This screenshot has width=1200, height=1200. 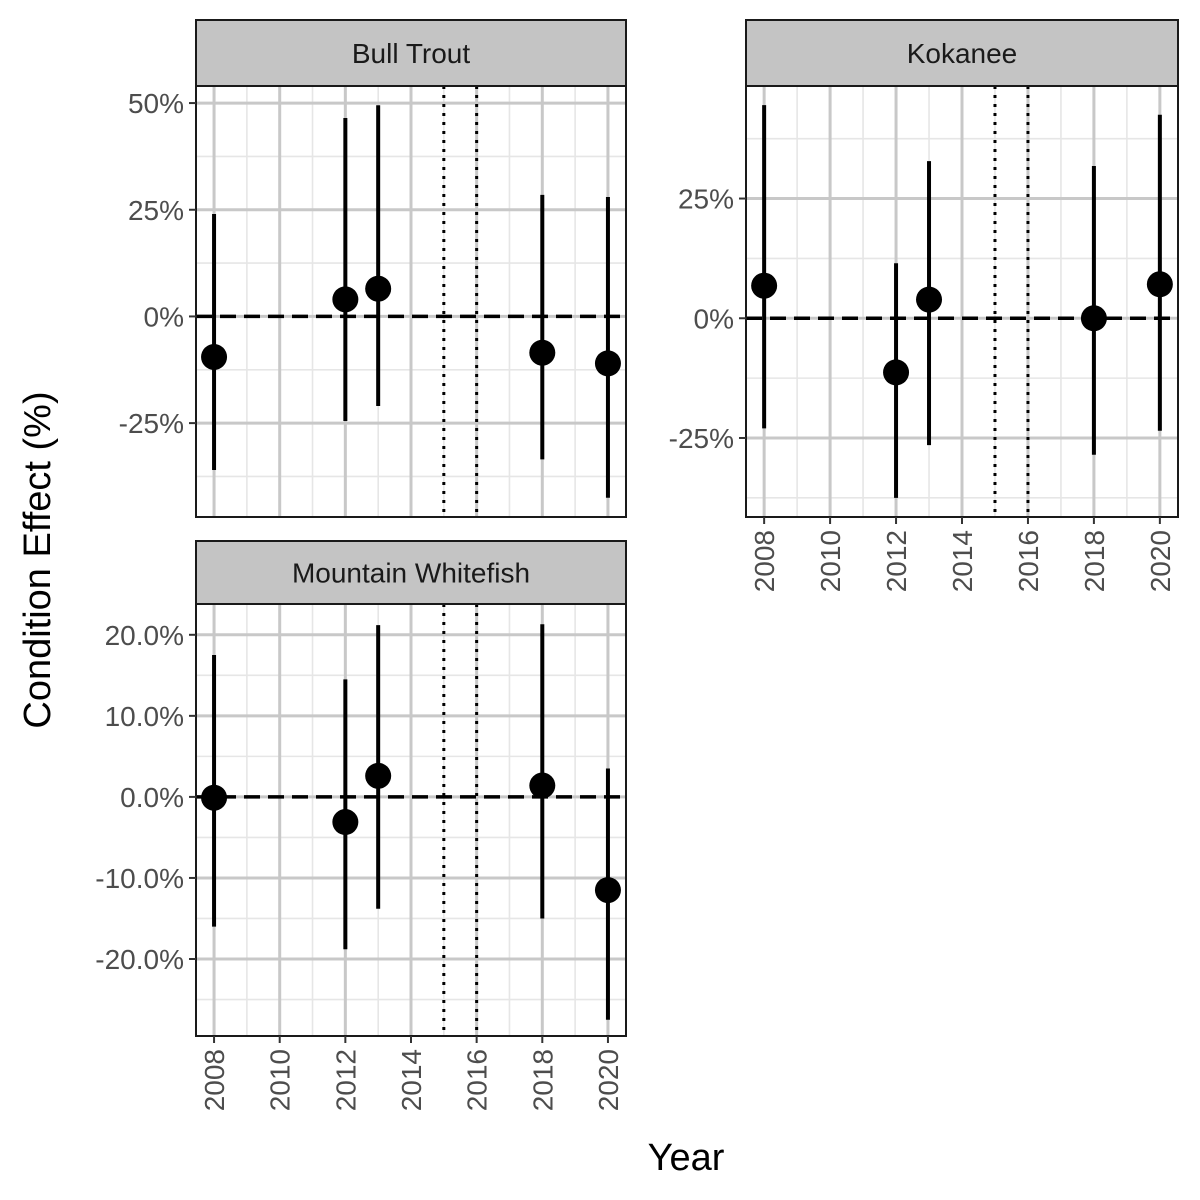 I want to click on strip-label: Mountain Whitefish, so click(x=411, y=573).